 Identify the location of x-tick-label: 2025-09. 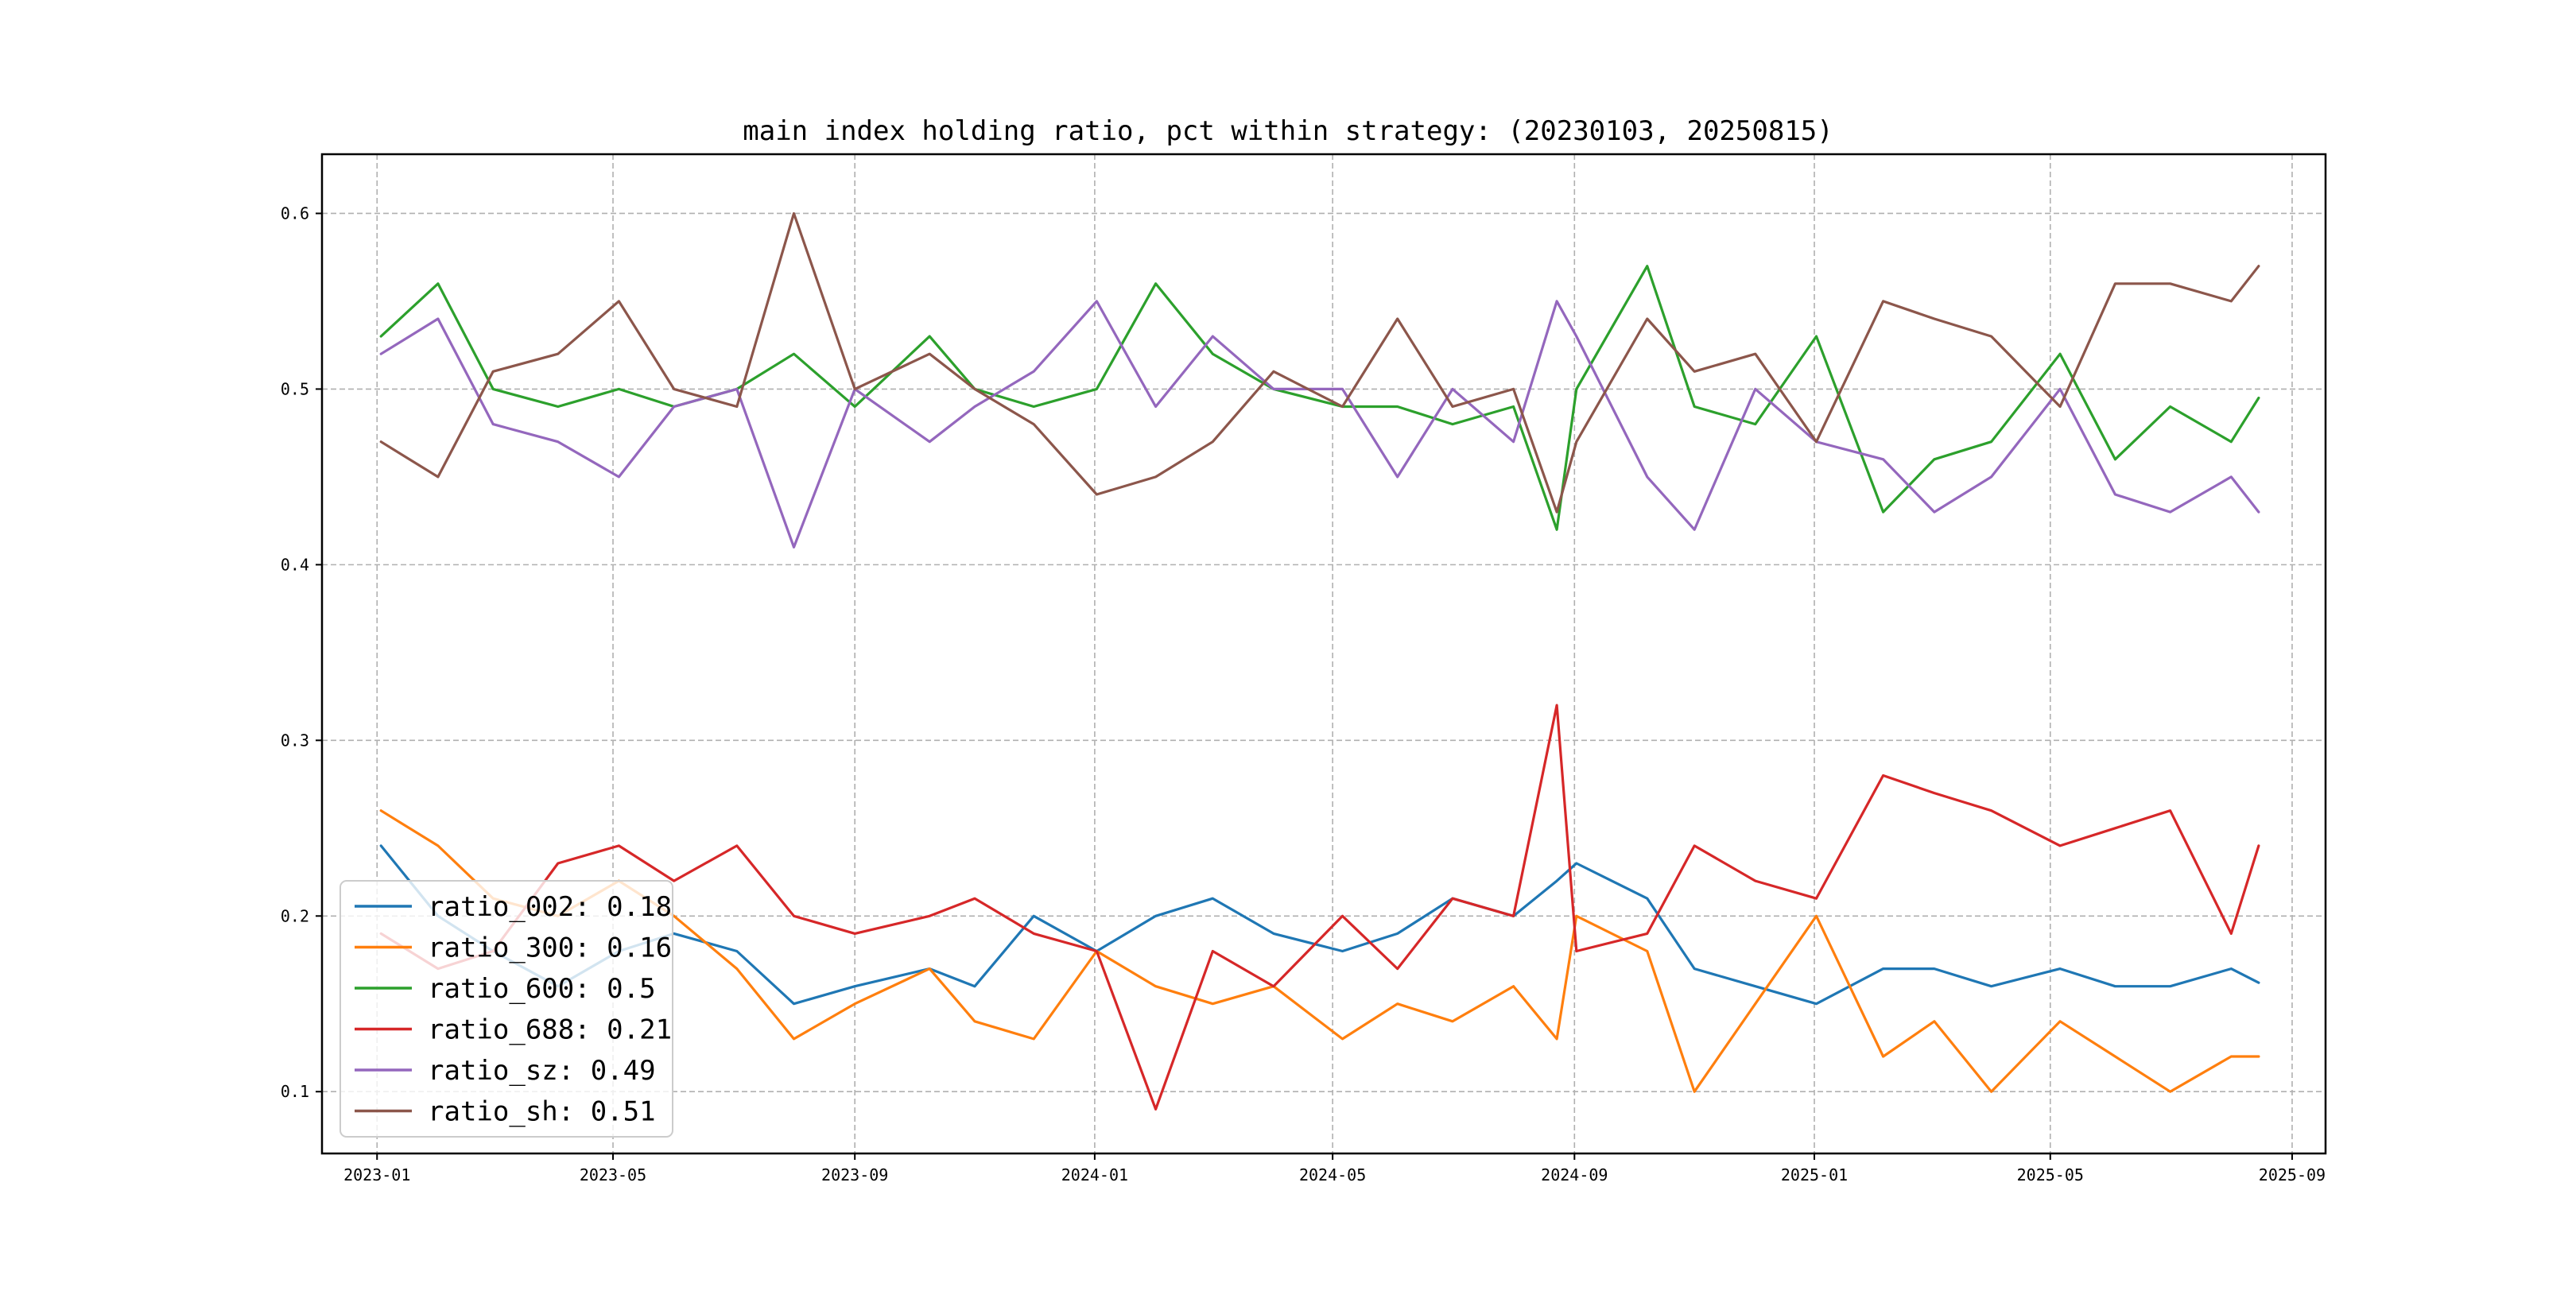
(2292, 1174).